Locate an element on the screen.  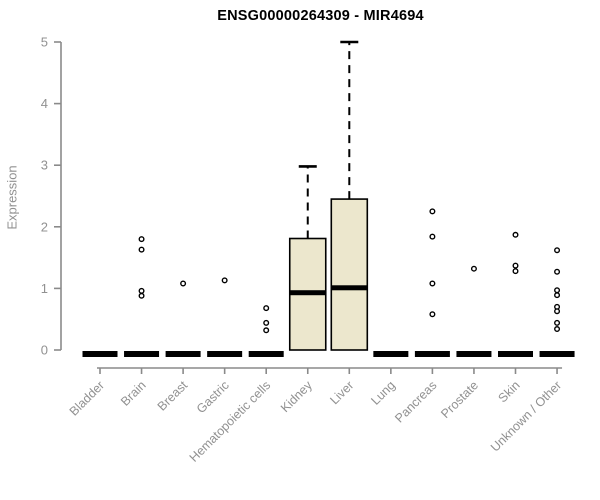
outlier-point-gastric is located at coordinates (224, 280).